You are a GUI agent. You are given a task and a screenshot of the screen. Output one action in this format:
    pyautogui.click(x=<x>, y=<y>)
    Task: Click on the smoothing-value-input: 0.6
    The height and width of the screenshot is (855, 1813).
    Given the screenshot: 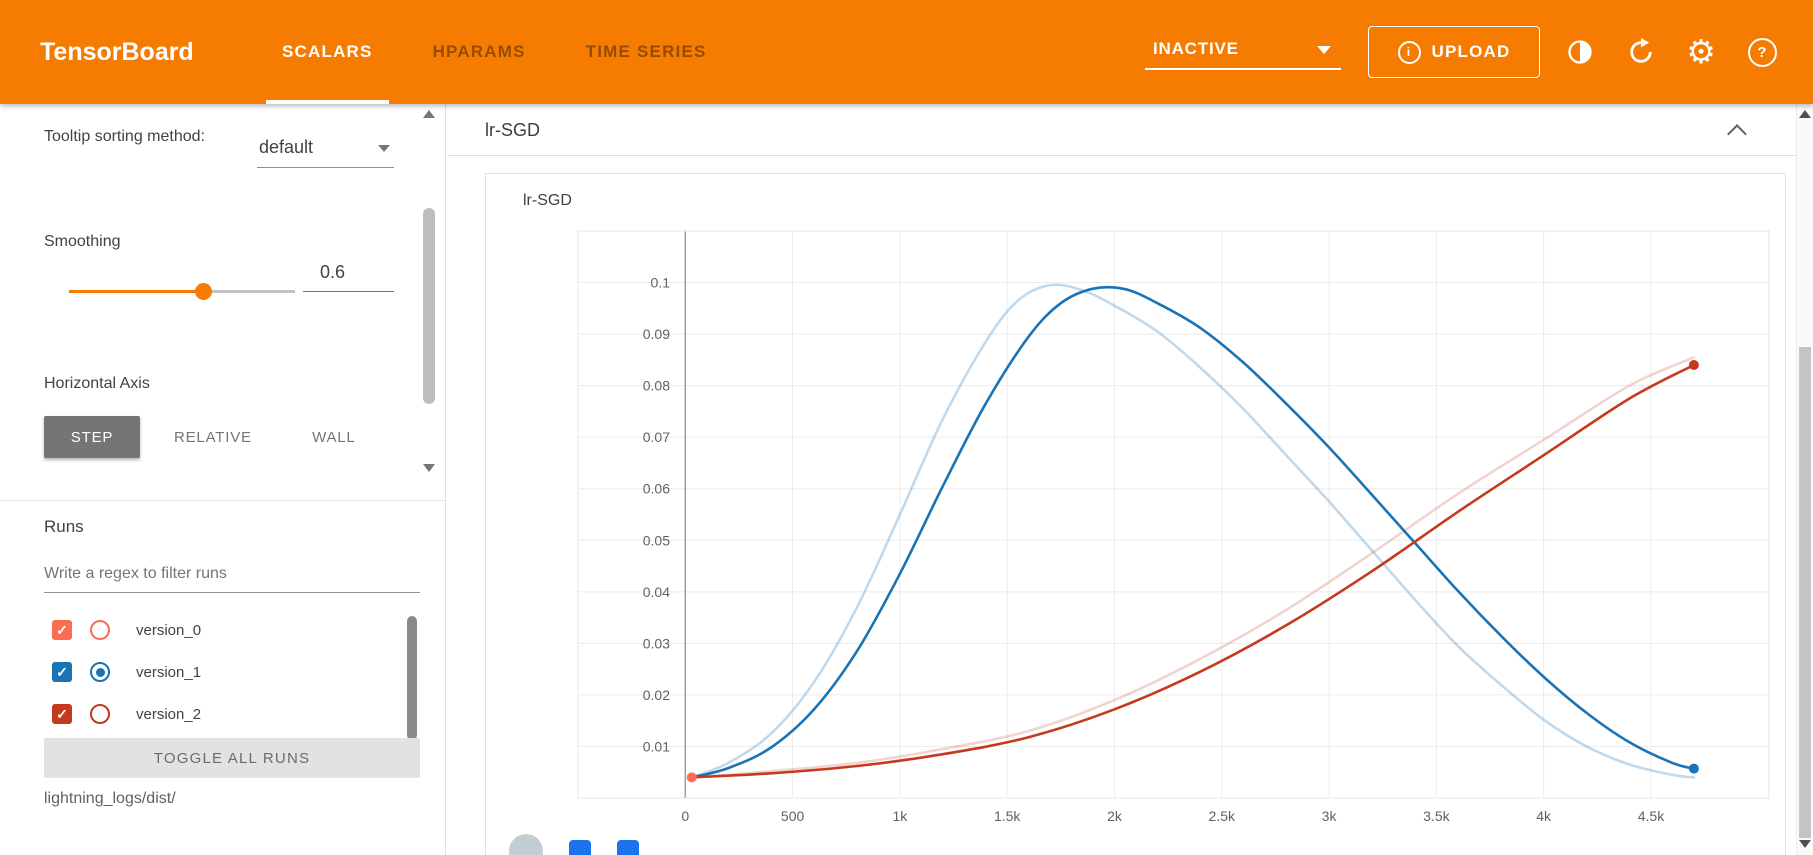 What is the action you would take?
    pyautogui.click(x=348, y=273)
    